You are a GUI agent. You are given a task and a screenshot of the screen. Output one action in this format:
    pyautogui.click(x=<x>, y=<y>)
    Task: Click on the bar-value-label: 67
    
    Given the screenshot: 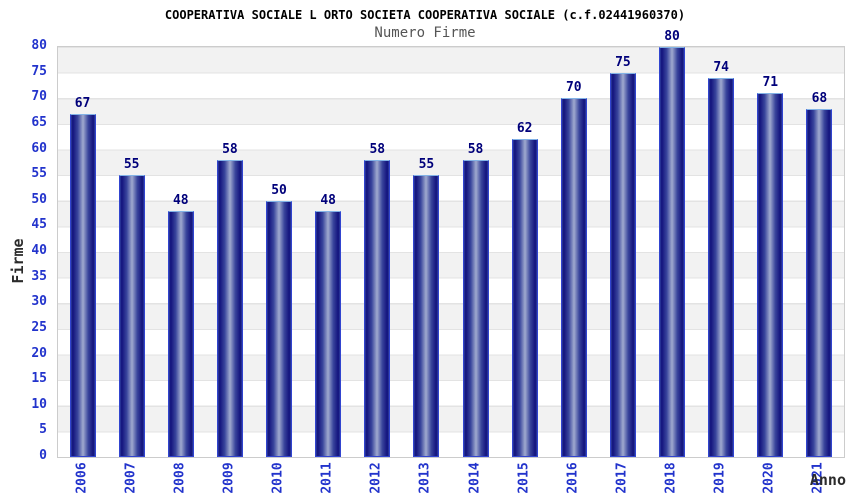 What is the action you would take?
    pyautogui.click(x=82, y=103)
    